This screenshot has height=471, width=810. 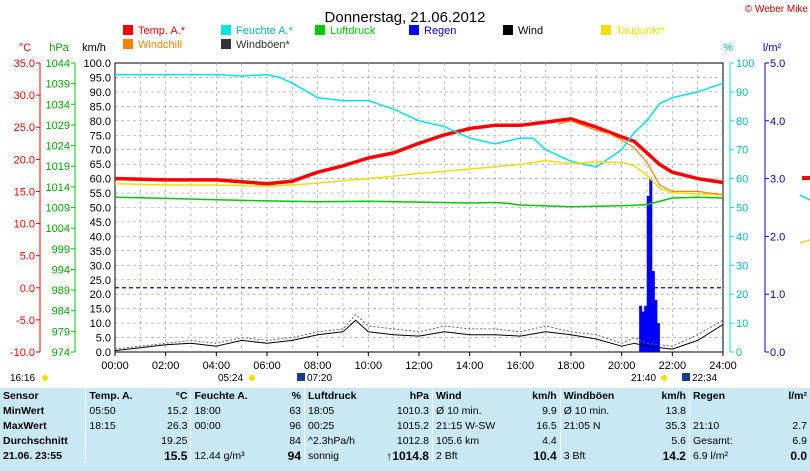 What do you see at coordinates (100, 223) in the screenshot?
I see `wind-tick: 45.0` at bounding box center [100, 223].